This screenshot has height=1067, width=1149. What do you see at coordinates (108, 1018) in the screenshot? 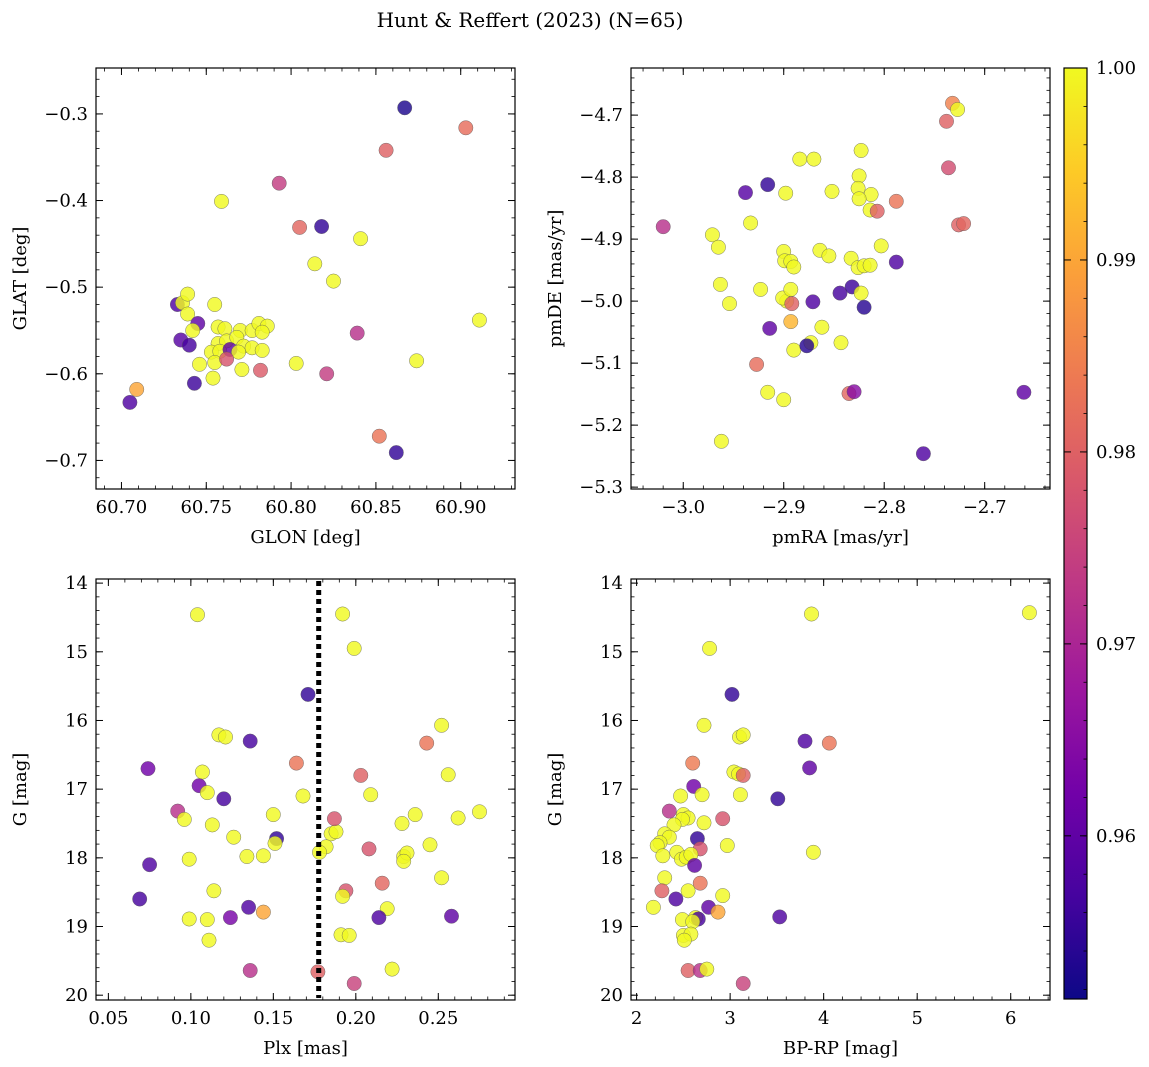
I see `x-tick-label: 0.05` at bounding box center [108, 1018].